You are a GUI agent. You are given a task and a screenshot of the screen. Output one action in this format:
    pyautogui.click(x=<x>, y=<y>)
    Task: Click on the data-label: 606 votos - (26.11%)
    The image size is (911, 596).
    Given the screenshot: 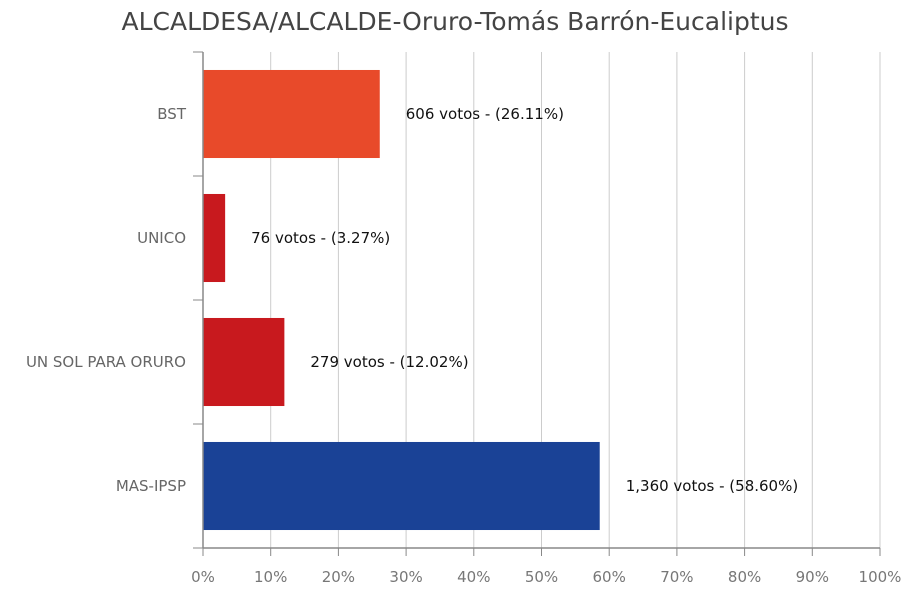 What is the action you would take?
    pyautogui.click(x=485, y=114)
    